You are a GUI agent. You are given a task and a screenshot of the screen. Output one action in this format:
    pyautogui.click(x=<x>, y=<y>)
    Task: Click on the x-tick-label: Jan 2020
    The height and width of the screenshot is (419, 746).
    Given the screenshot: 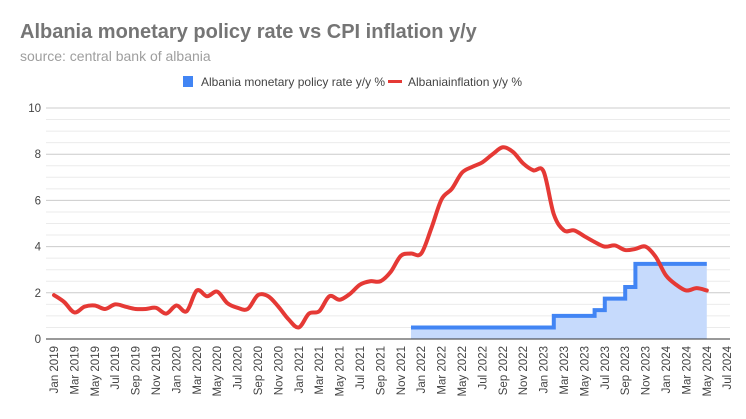 What is the action you would take?
    pyautogui.click(x=177, y=369)
    